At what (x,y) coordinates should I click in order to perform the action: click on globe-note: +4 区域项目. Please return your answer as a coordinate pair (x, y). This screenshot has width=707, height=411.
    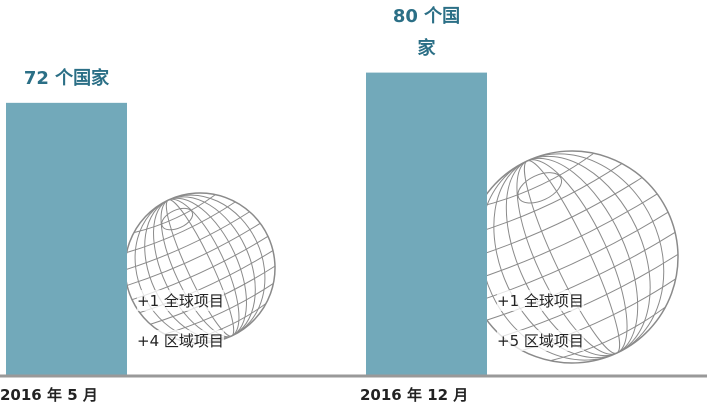
    Looking at the image, I should click on (180, 340).